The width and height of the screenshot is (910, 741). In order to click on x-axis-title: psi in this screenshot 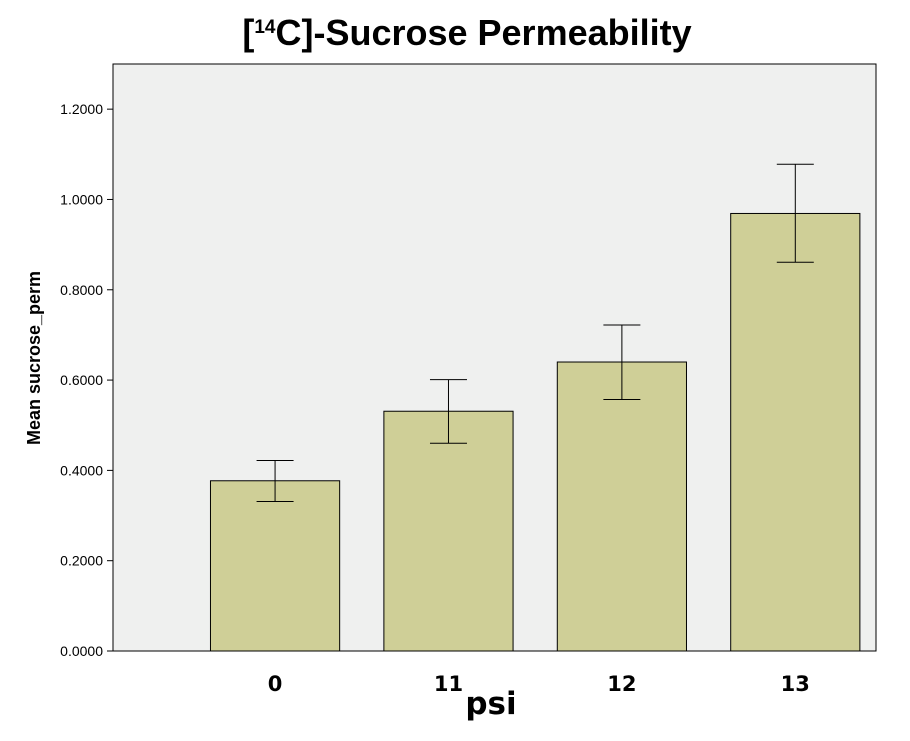, I will do `click(490, 704)`.